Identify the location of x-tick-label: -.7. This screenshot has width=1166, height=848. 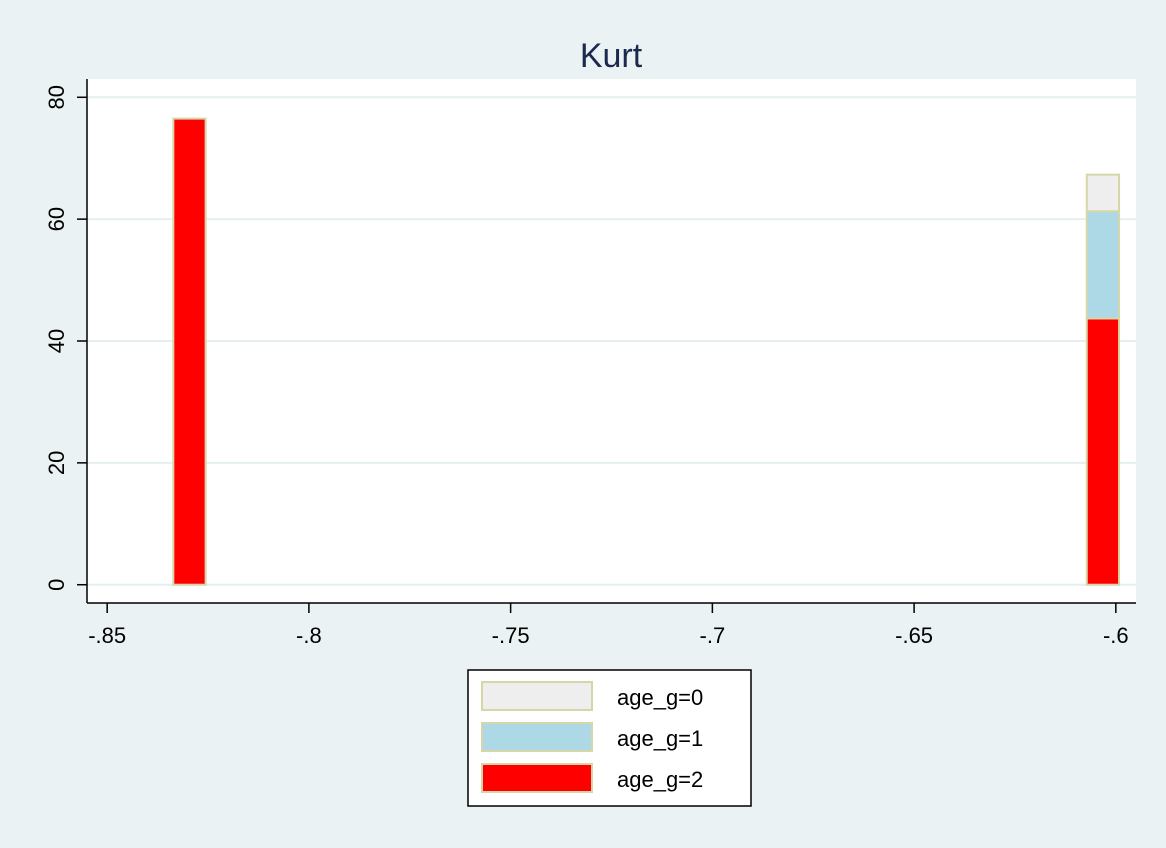
(713, 635).